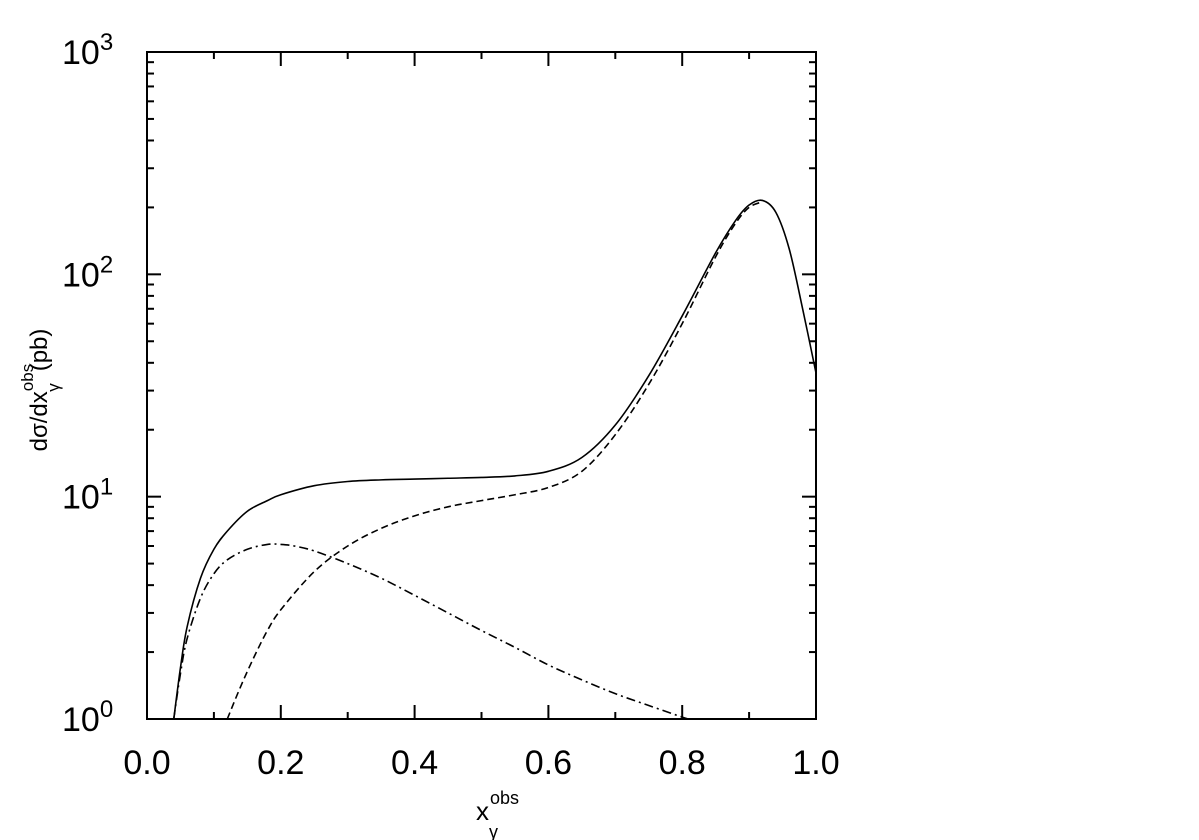  I want to click on x-tick-labels: 0.0 0.2 0.4 0.6 0.8 1.0, so click(481, 763).